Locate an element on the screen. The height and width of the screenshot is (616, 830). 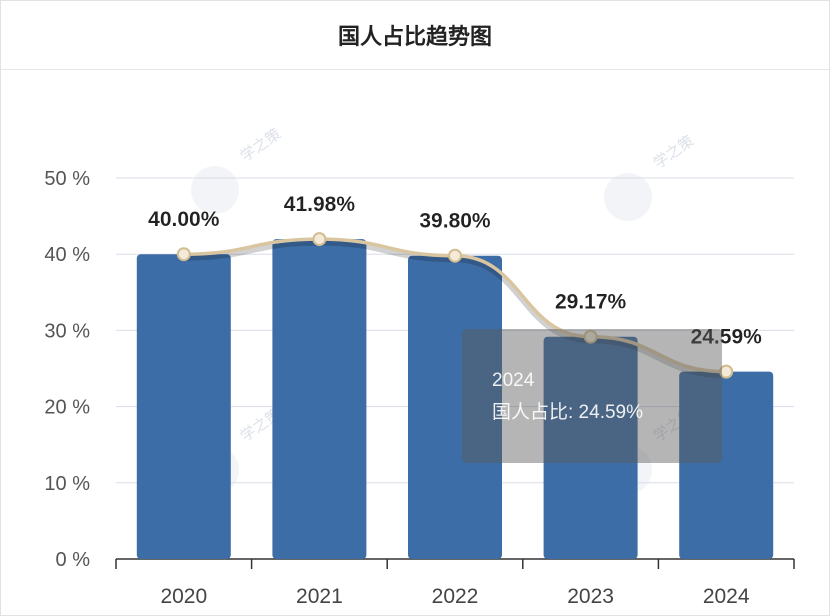
y-tick-label: 40 % is located at coordinates (67, 255).